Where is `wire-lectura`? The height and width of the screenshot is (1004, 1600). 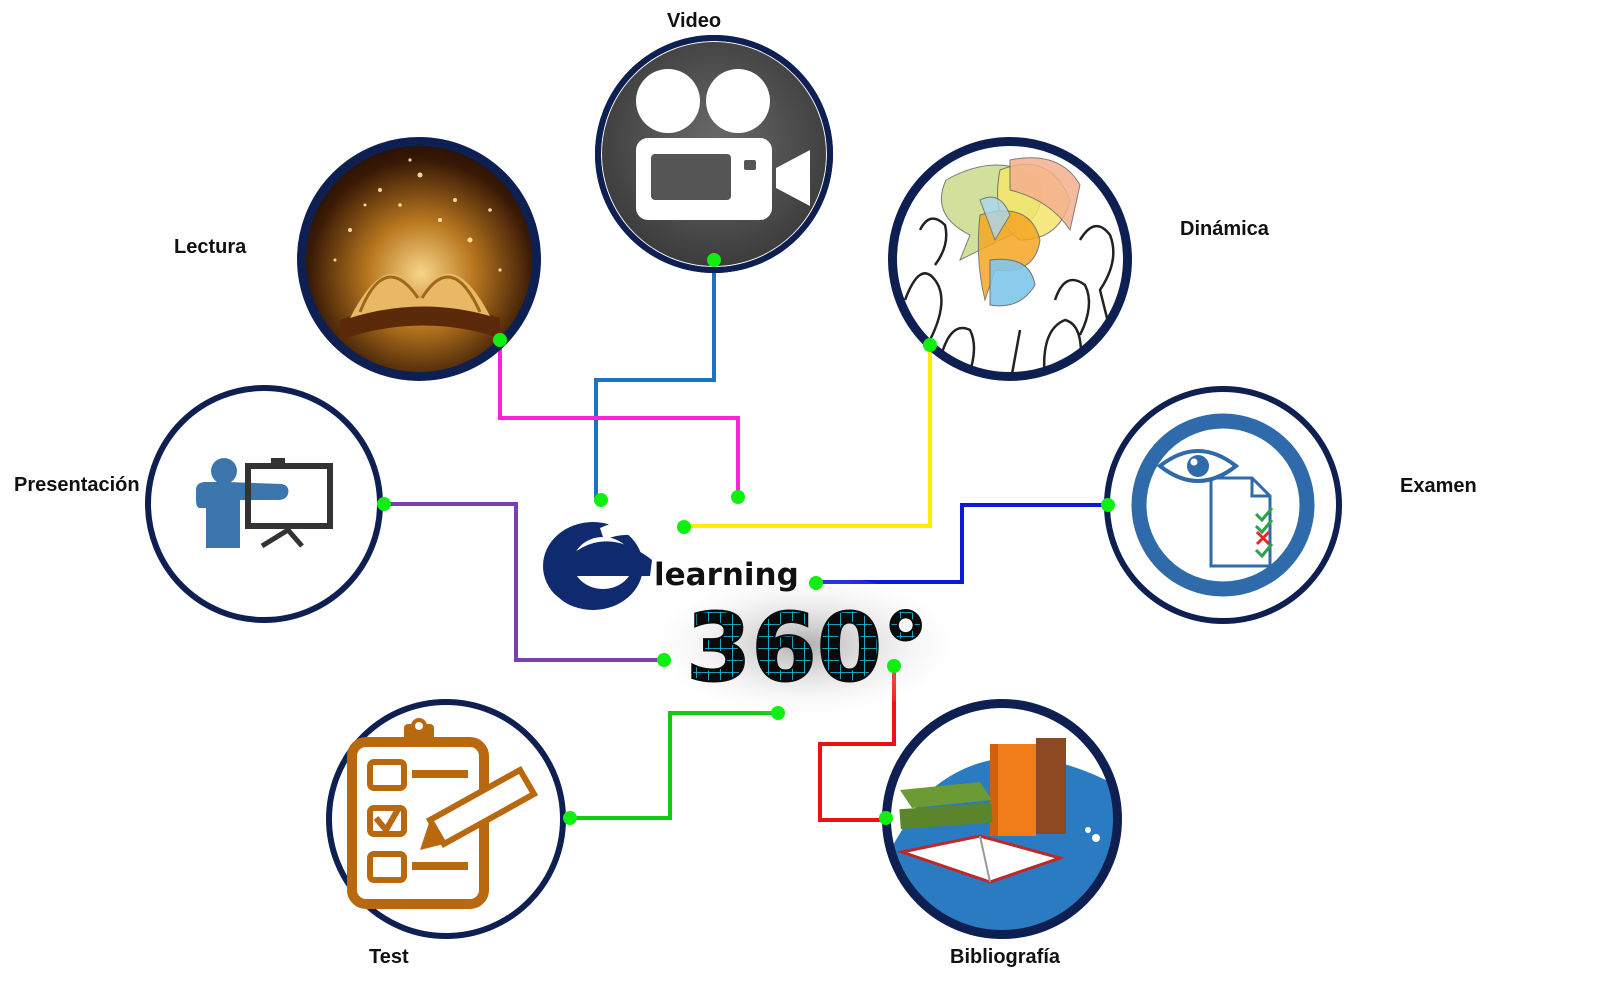
wire-lectura is located at coordinates (619, 418).